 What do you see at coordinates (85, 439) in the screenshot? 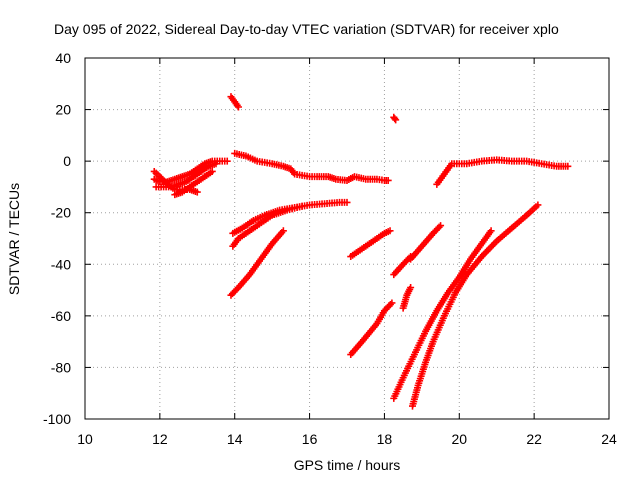
I see `x-tick-label: 10` at bounding box center [85, 439].